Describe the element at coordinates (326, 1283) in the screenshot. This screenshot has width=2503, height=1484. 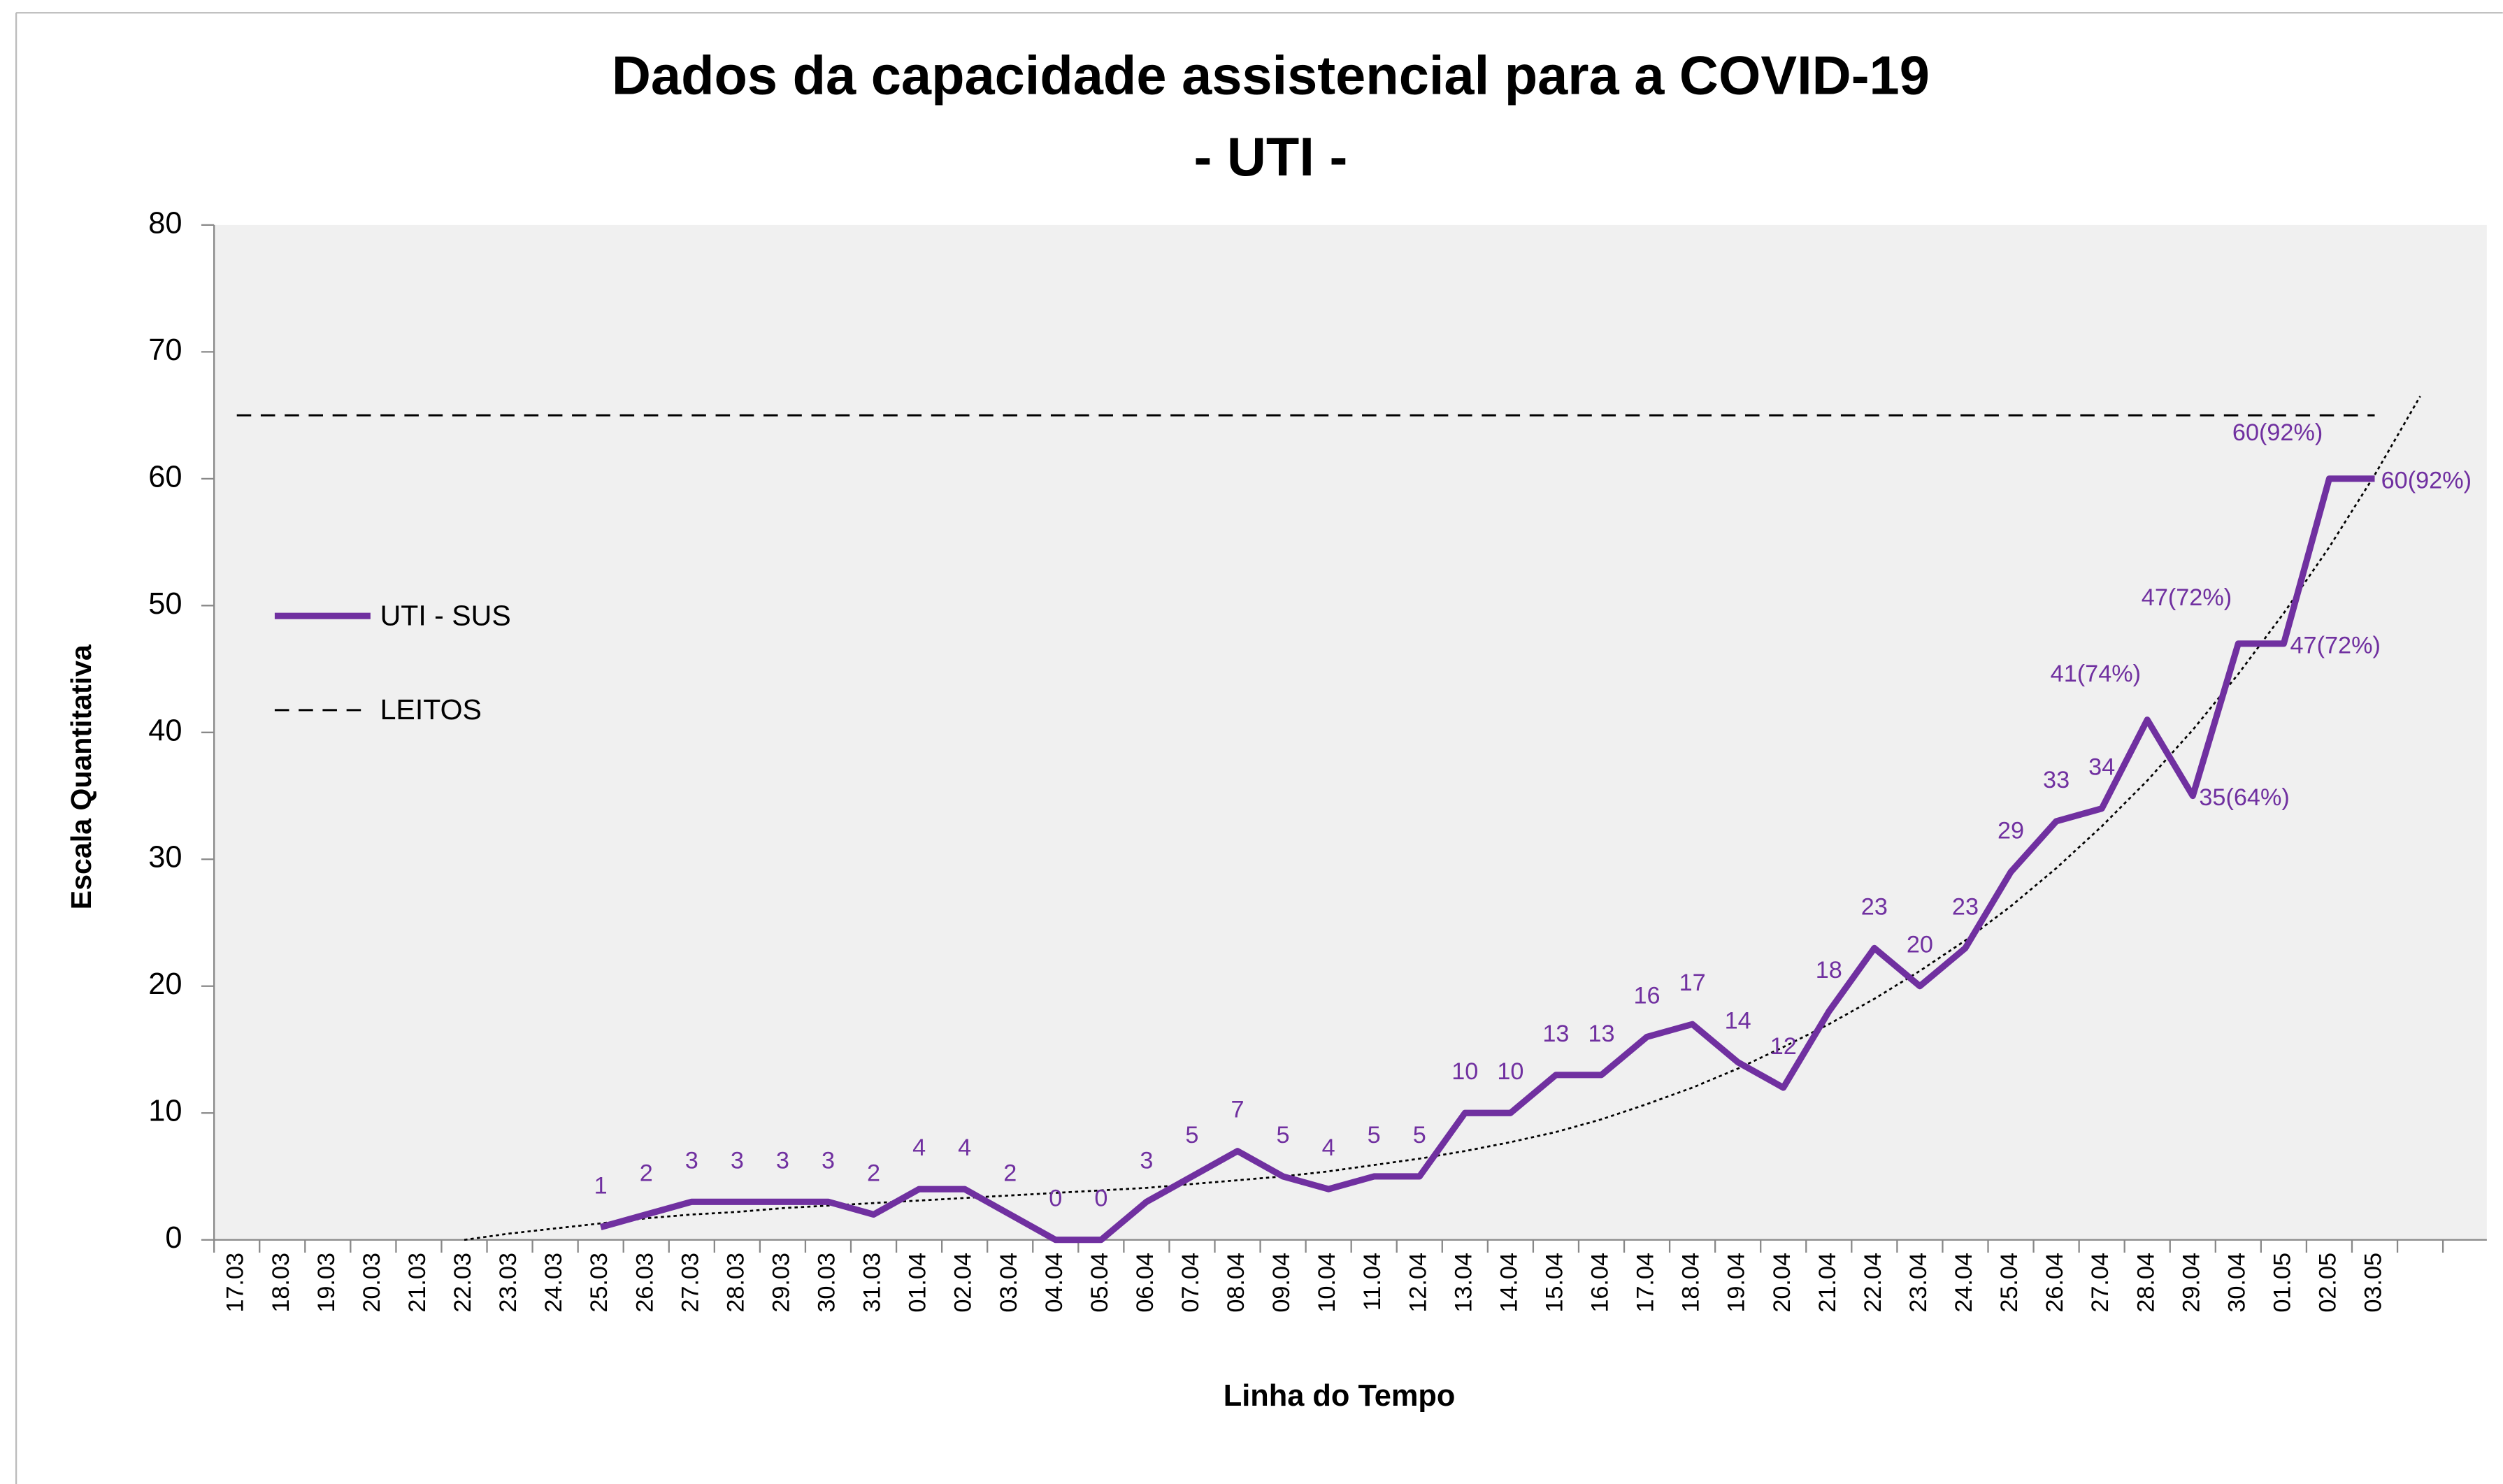
I see `x-tick-label: 19.03` at that location.